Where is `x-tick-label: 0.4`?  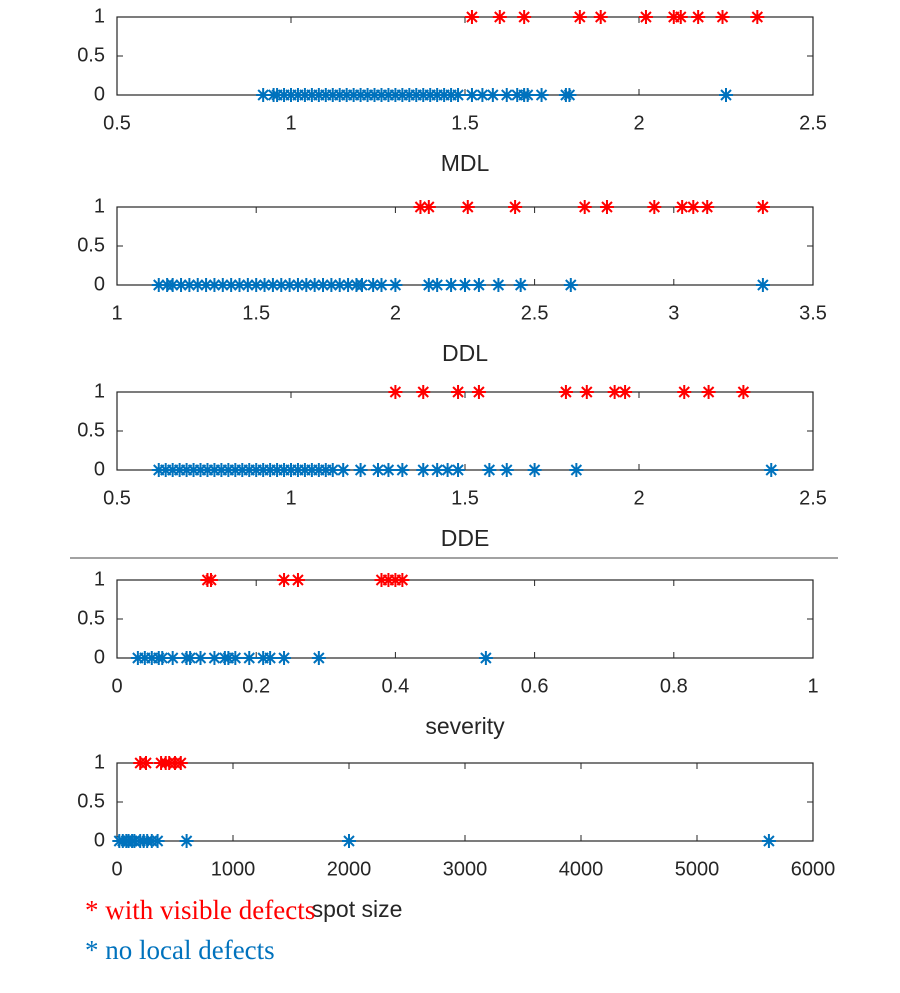
x-tick-label: 0.4 is located at coordinates (395, 686).